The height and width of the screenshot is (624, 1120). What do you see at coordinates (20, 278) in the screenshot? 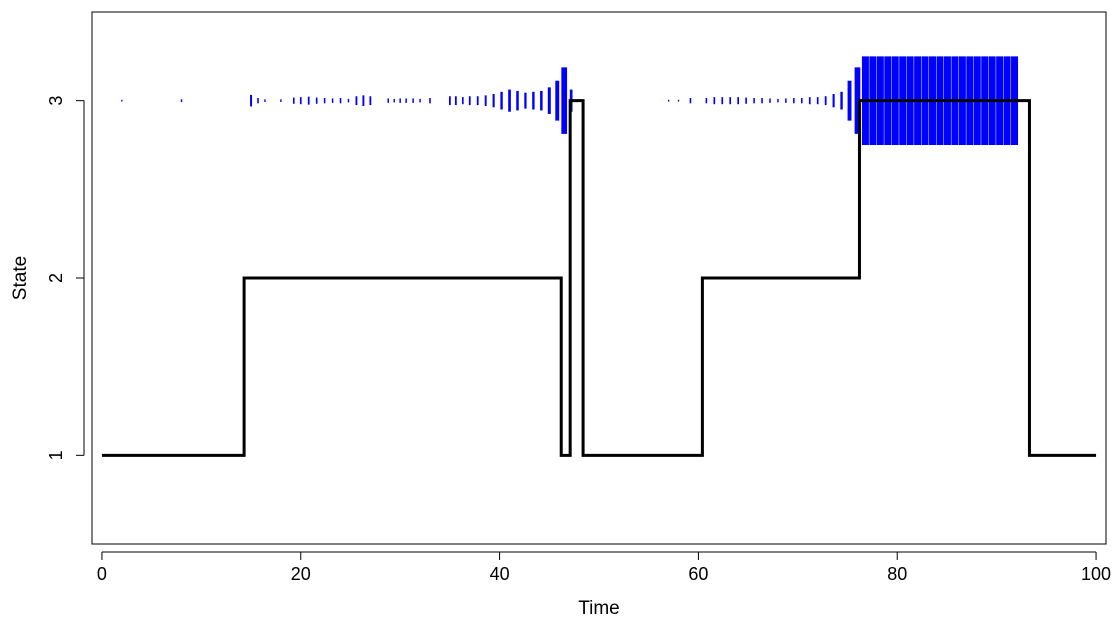
I see `y-axis-title: State` at bounding box center [20, 278].